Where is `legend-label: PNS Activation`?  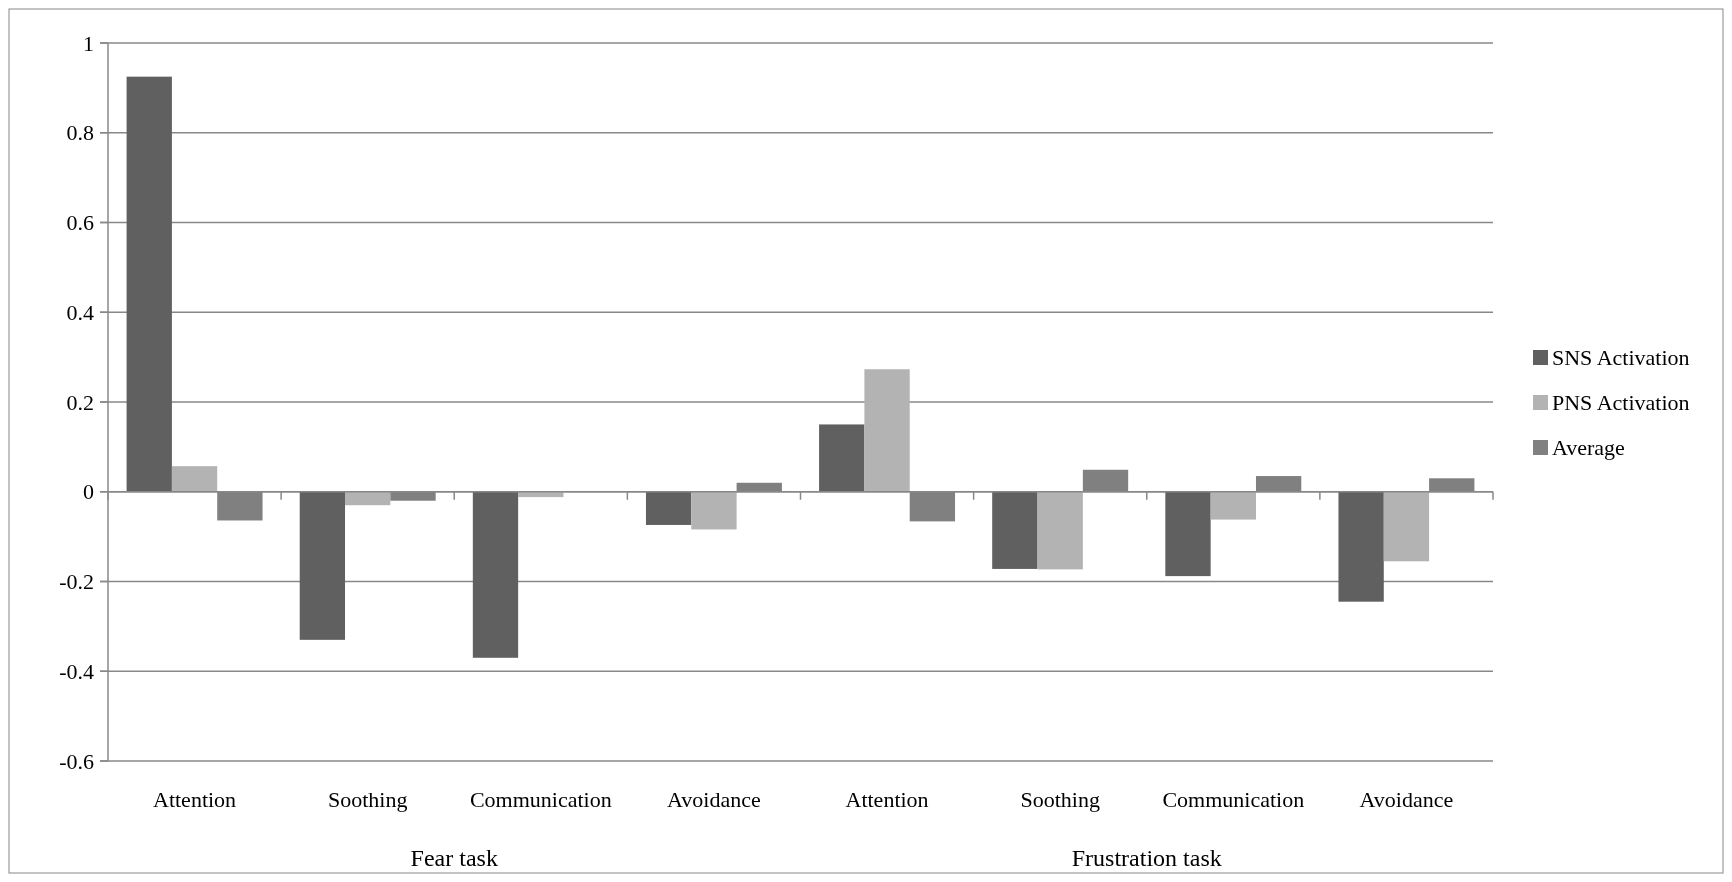
legend-label: PNS Activation is located at coordinates (1621, 402).